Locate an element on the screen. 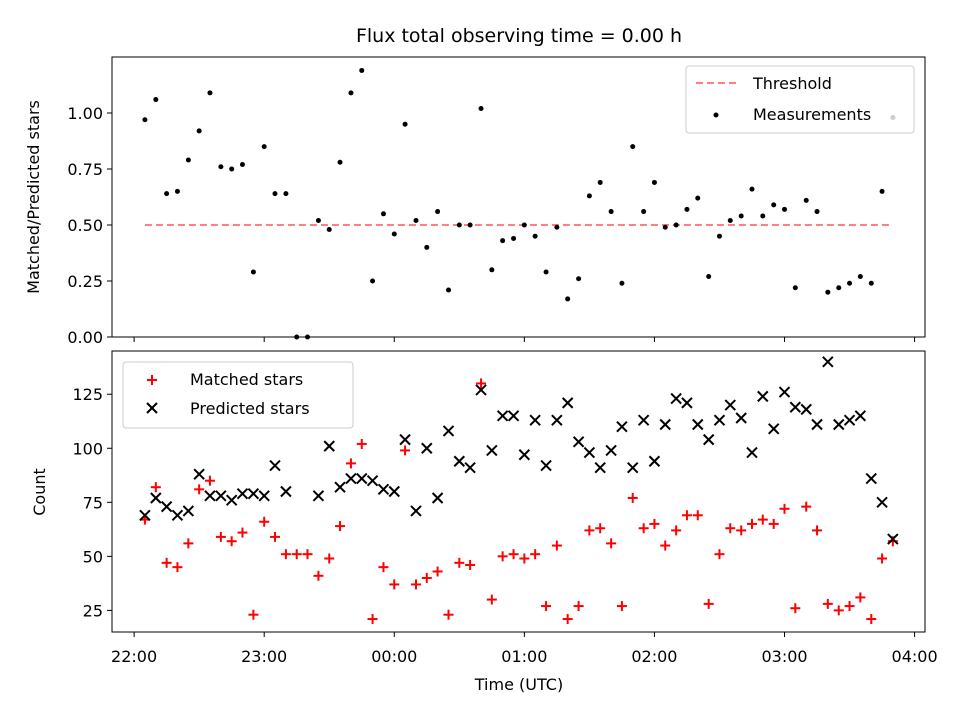 This screenshot has height=720, width=960. x-tick-label: 01:00 is located at coordinates (524, 656).